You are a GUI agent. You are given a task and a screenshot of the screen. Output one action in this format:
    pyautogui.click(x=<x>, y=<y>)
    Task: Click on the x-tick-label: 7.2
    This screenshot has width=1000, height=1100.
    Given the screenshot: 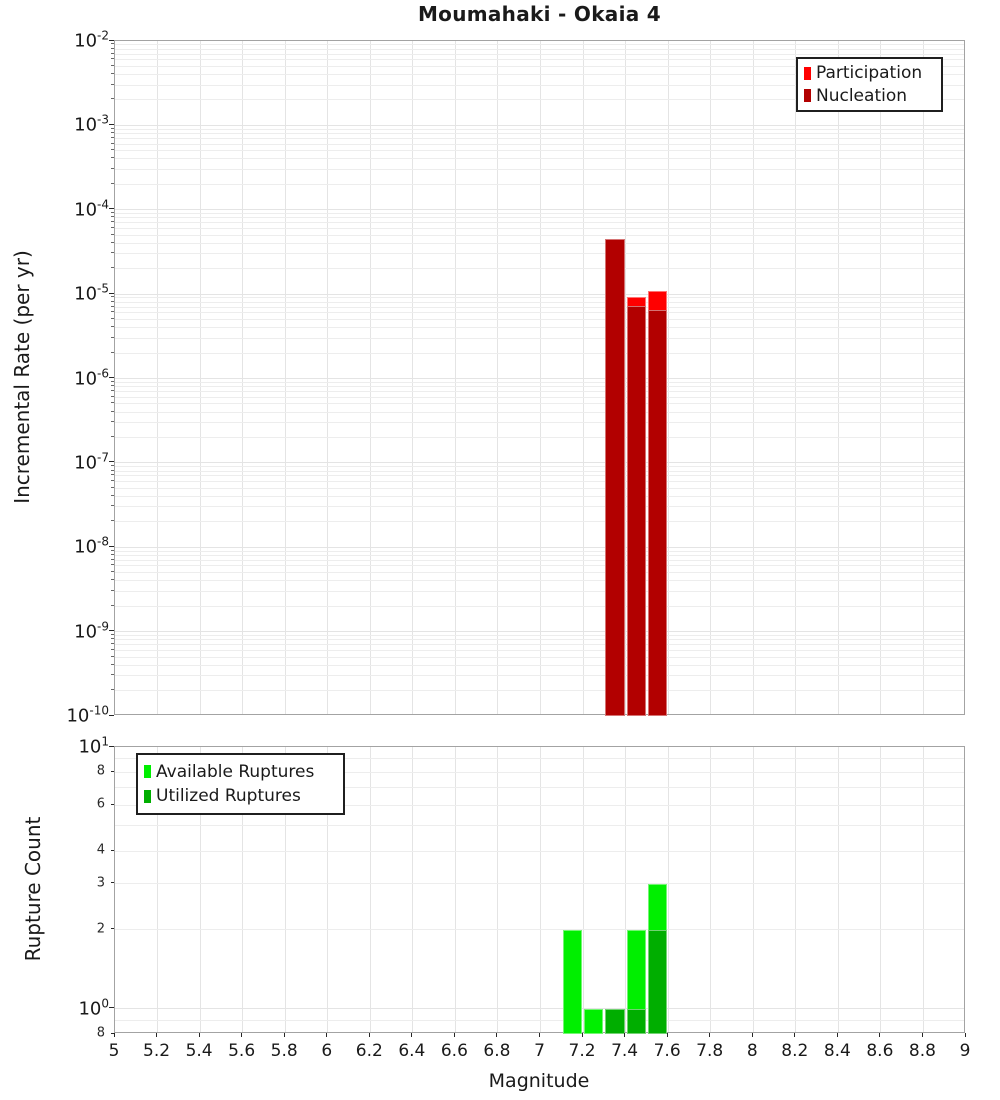 What is the action you would take?
    pyautogui.click(x=582, y=1051)
    